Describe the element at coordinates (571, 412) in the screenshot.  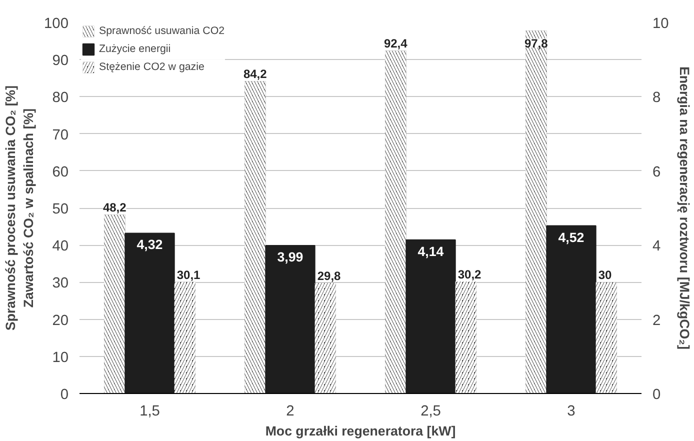
I see `x-tick-label: 3` at that location.